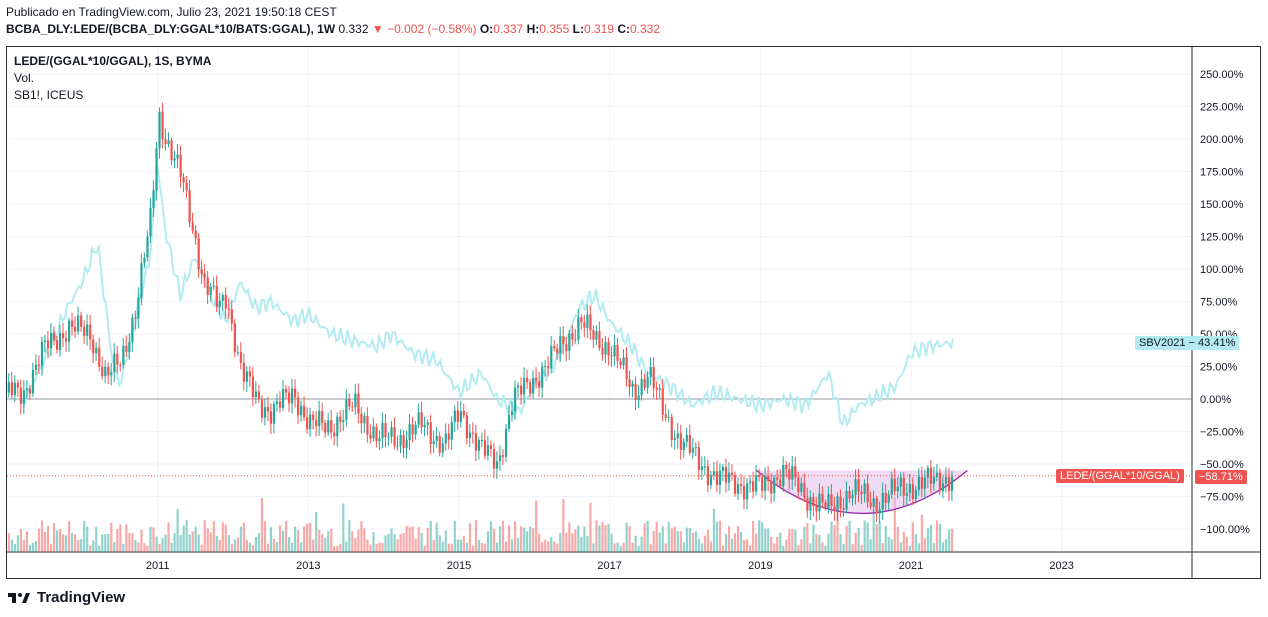 The height and width of the screenshot is (617, 1268). I want to click on x-tick-label: 2023, so click(1061, 566).